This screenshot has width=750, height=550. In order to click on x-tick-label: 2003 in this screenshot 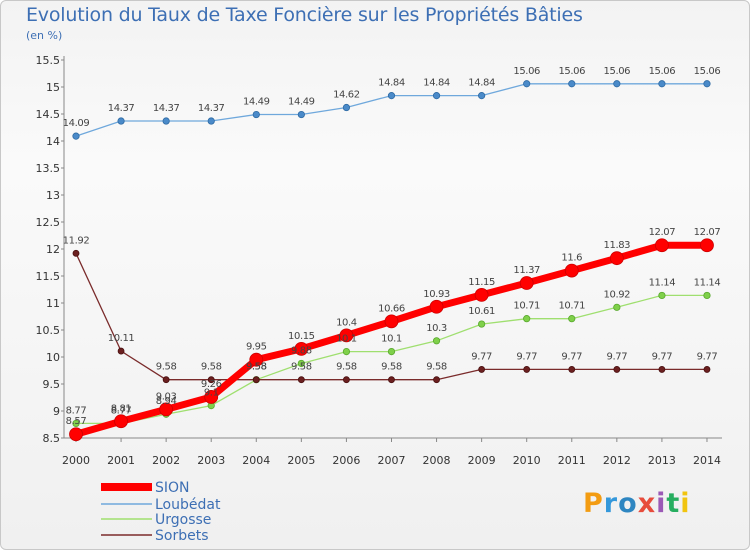, I will do `click(211, 460)`.